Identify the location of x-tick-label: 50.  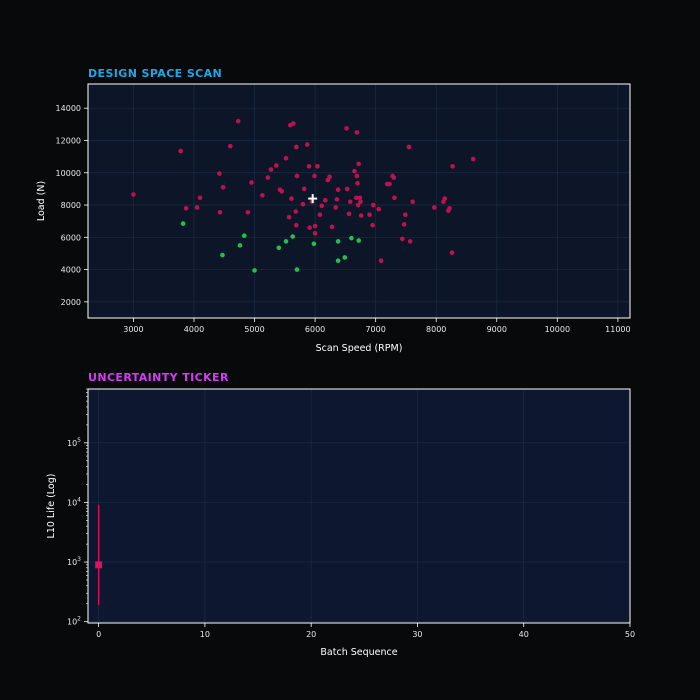
(630, 634).